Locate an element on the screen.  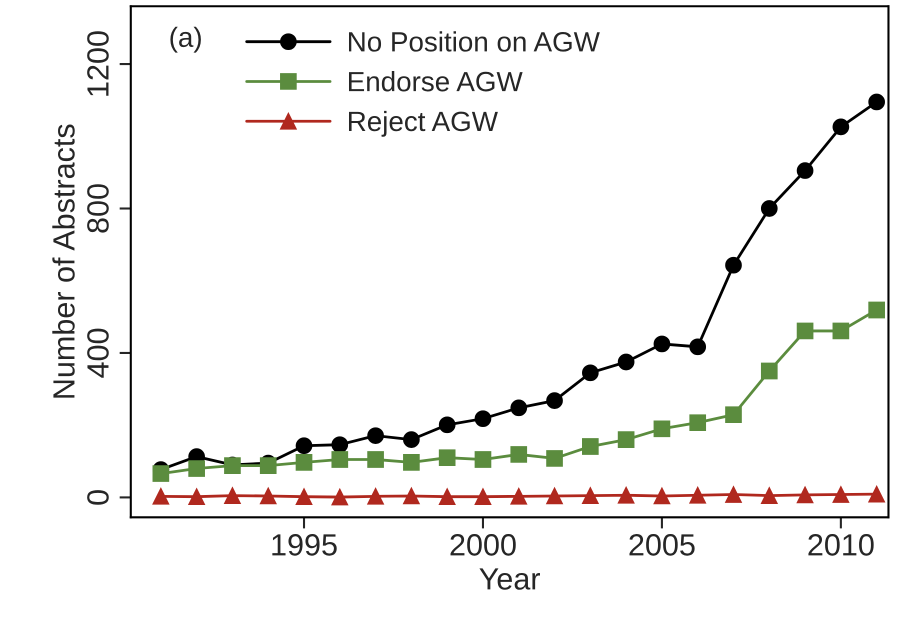
y-axis-title: Number of Abstracts is located at coordinates (63, 261).